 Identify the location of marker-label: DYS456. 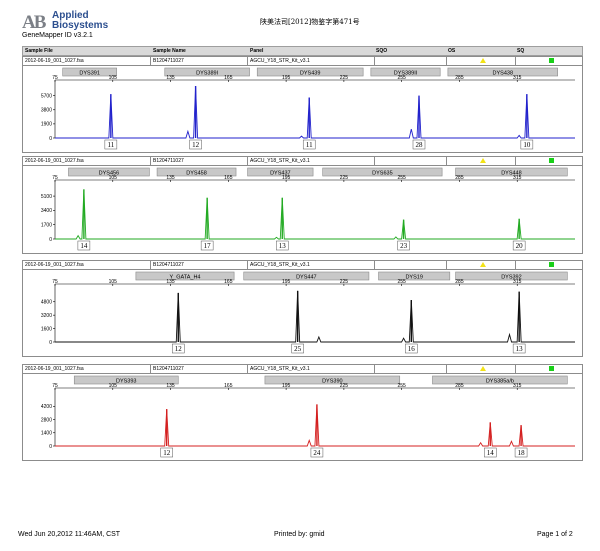
(109, 174).